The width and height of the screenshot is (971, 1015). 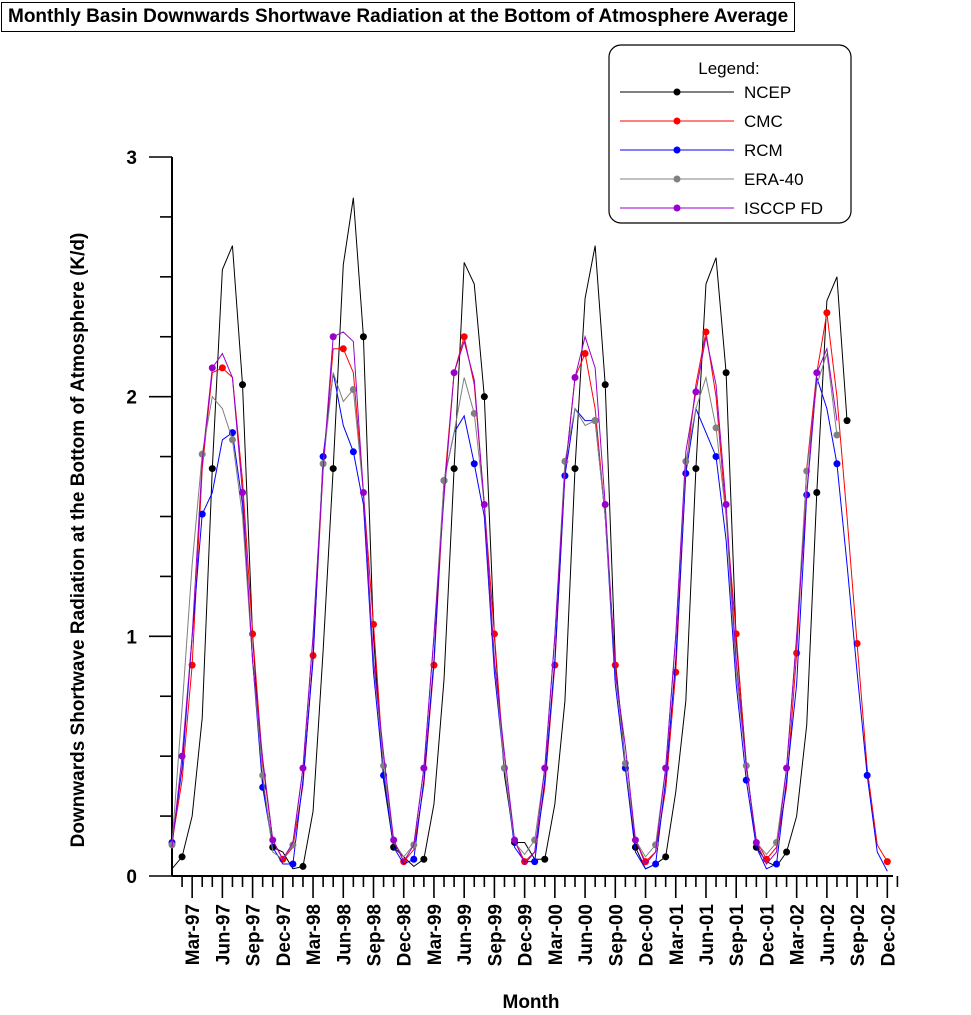 I want to click on x-tick-label: Jun-02, so click(x=828, y=934).